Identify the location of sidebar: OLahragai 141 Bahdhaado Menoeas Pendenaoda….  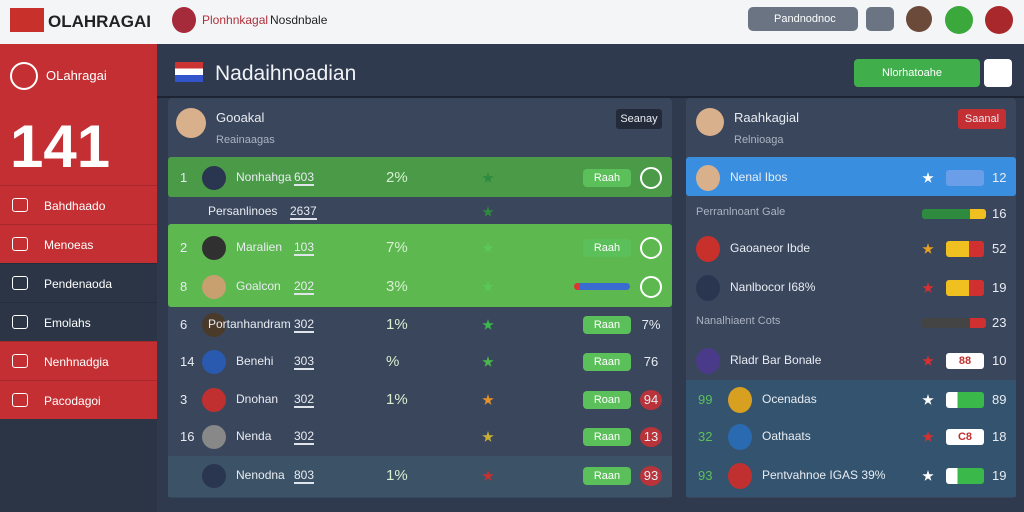
(78, 278).